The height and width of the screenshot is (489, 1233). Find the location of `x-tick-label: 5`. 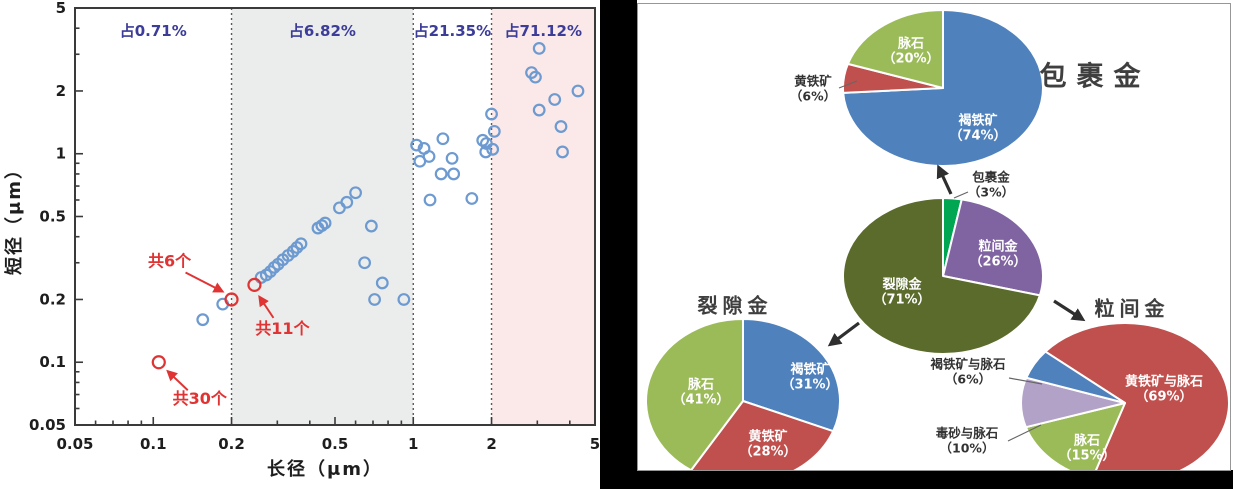

x-tick-label: 5 is located at coordinates (595, 444).